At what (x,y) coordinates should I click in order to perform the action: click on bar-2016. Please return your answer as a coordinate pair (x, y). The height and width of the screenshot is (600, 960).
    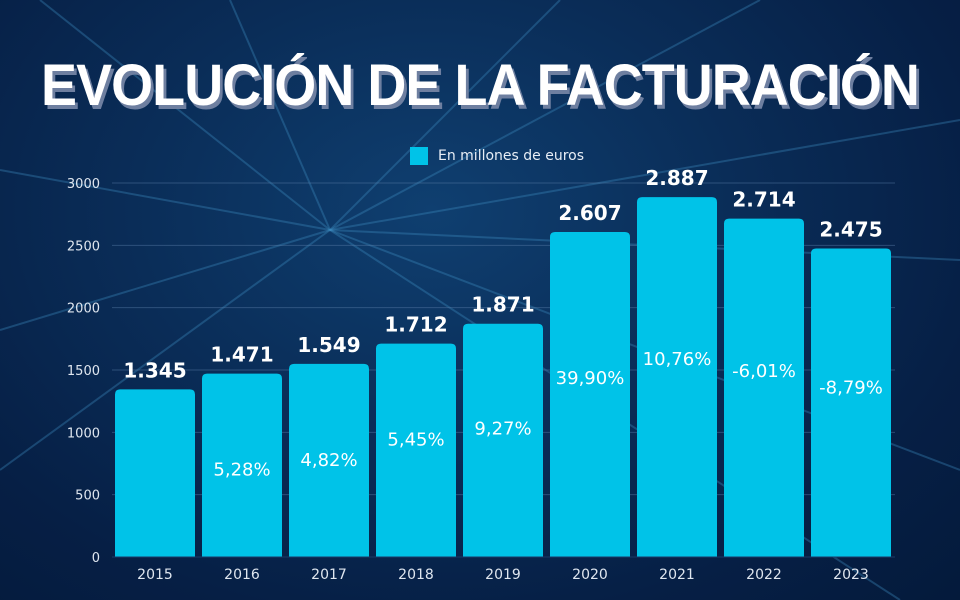
    Looking at the image, I should click on (242, 465).